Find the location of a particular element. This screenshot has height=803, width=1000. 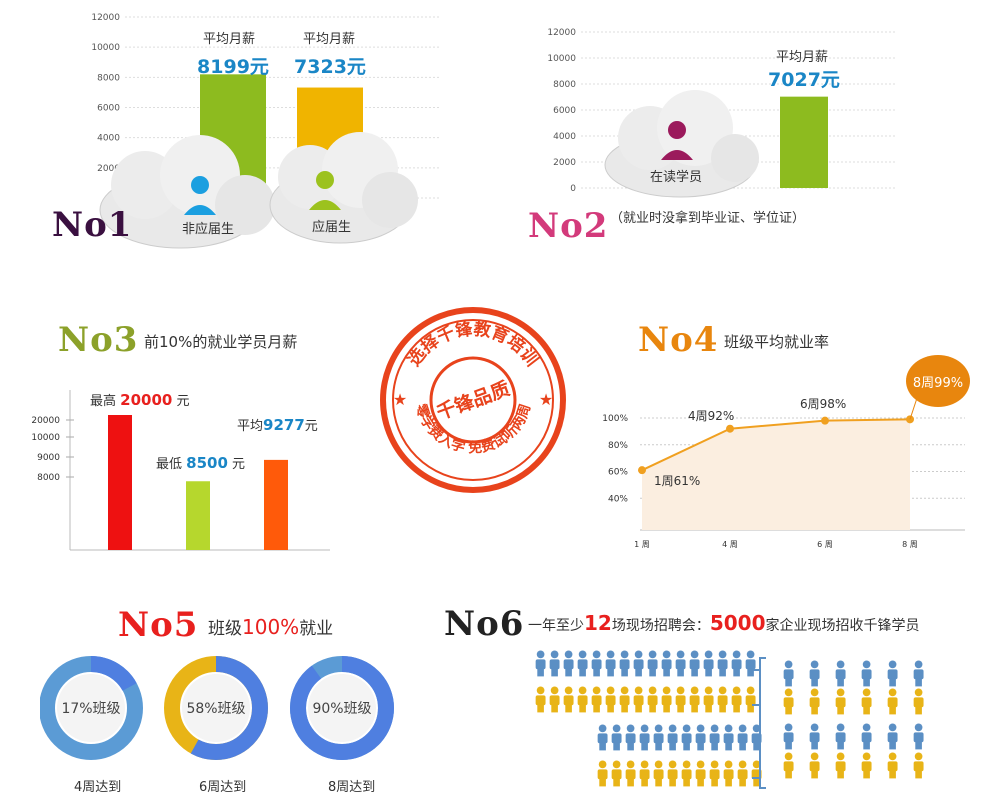

data-point is located at coordinates (730, 428).